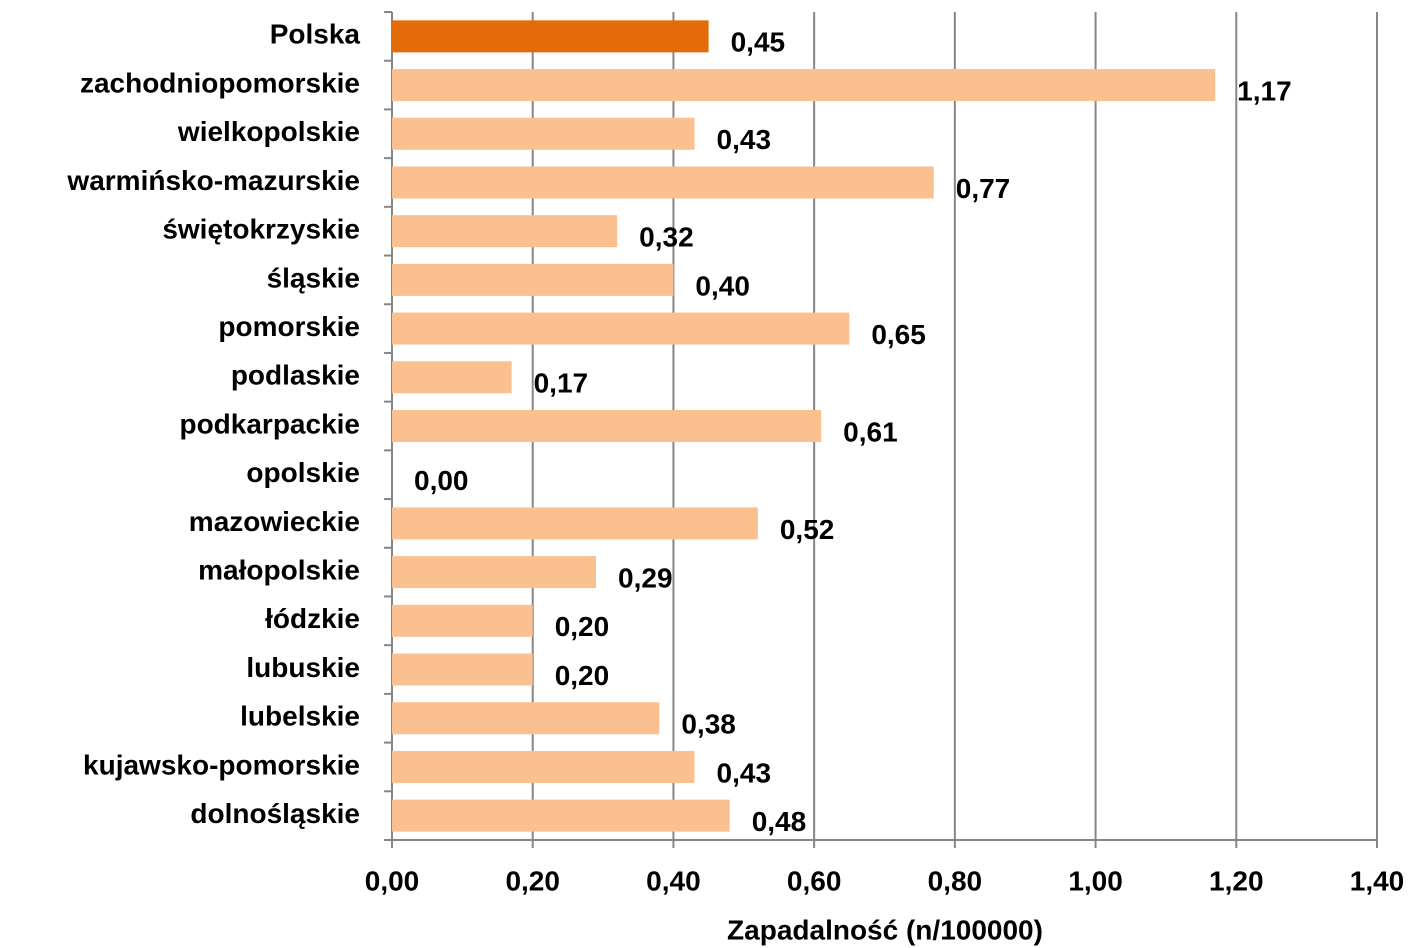 The height and width of the screenshot is (948, 1414). I want to click on data-label: 0,17, so click(561, 383).